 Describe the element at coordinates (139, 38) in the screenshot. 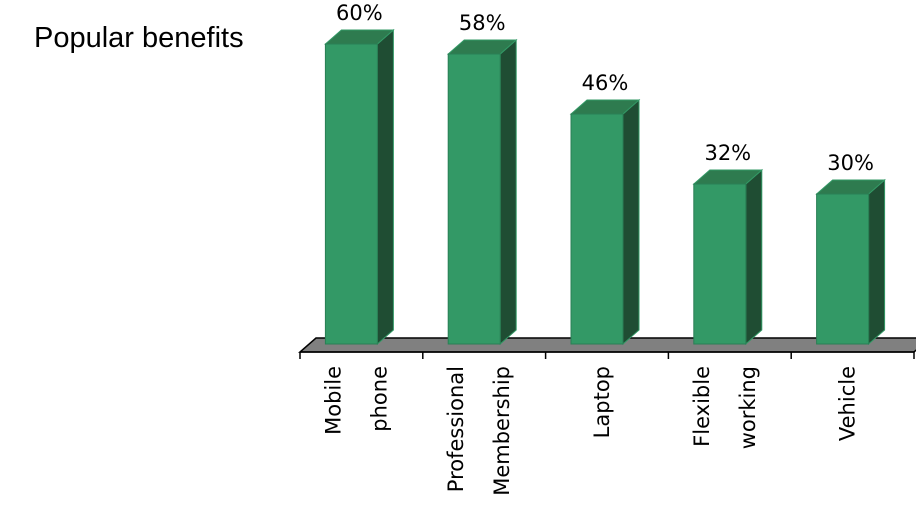

I see `chart-title: Popular benefits` at that location.